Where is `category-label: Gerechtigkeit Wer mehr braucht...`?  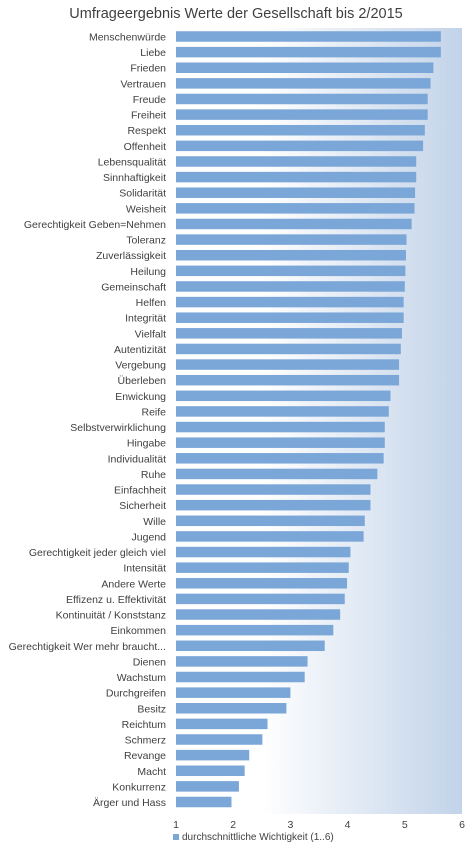
category-label: Gerechtigkeit Wer mehr braucht... is located at coordinates (87, 647).